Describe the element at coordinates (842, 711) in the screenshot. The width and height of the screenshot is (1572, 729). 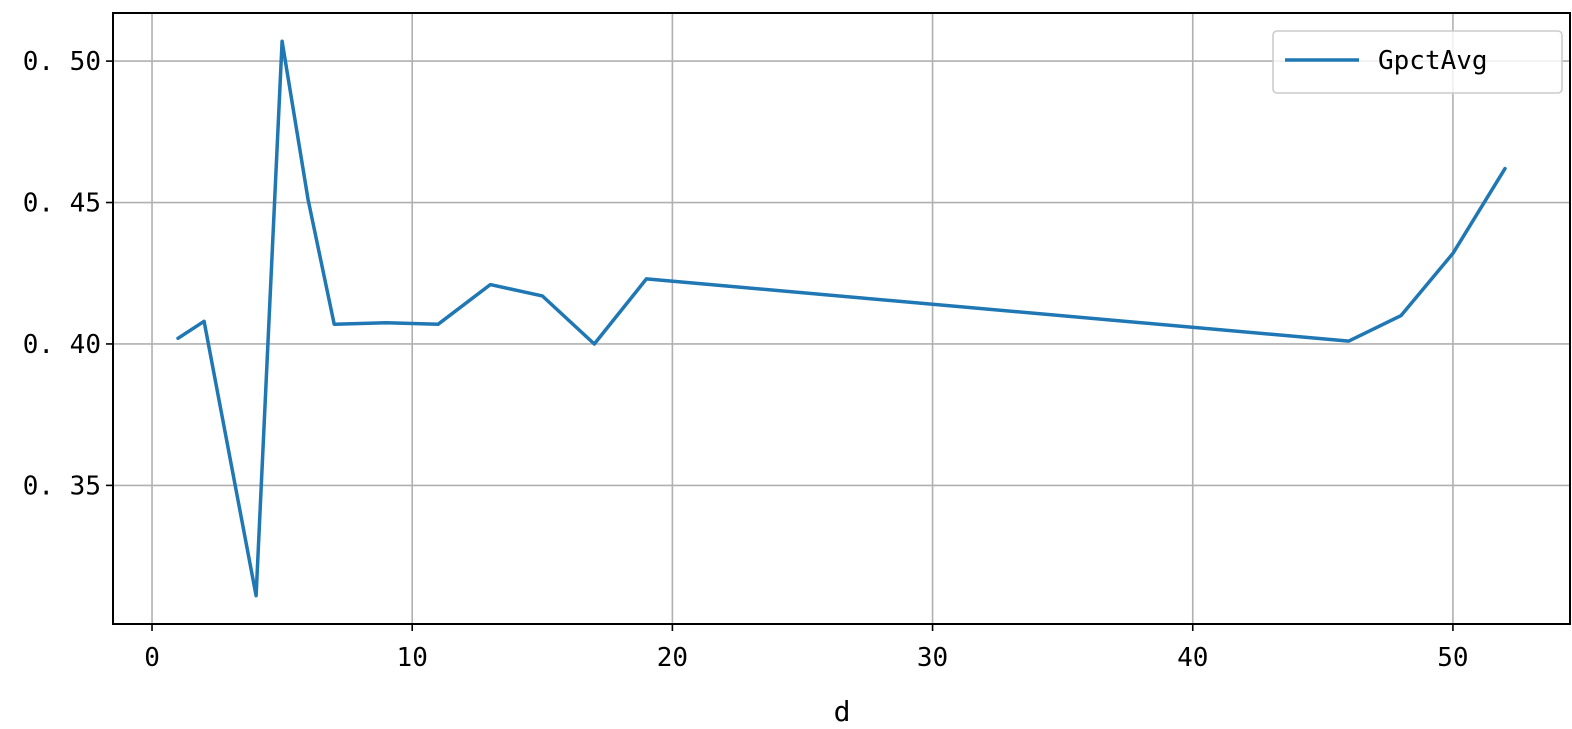
I see `x-axis-label: d` at that location.